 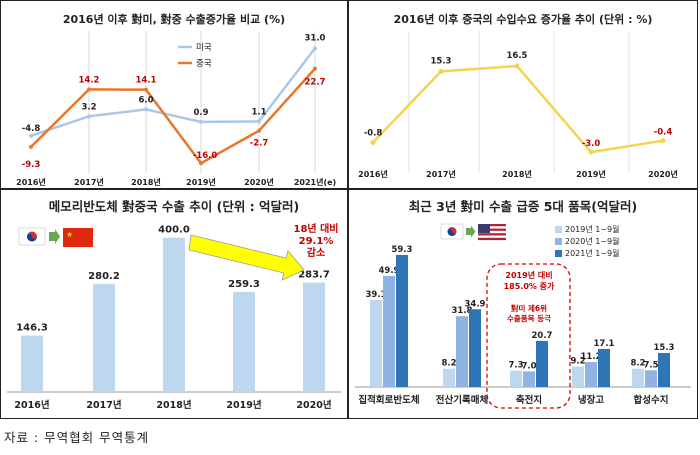 I want to click on data-label: -0.4, so click(x=663, y=133).